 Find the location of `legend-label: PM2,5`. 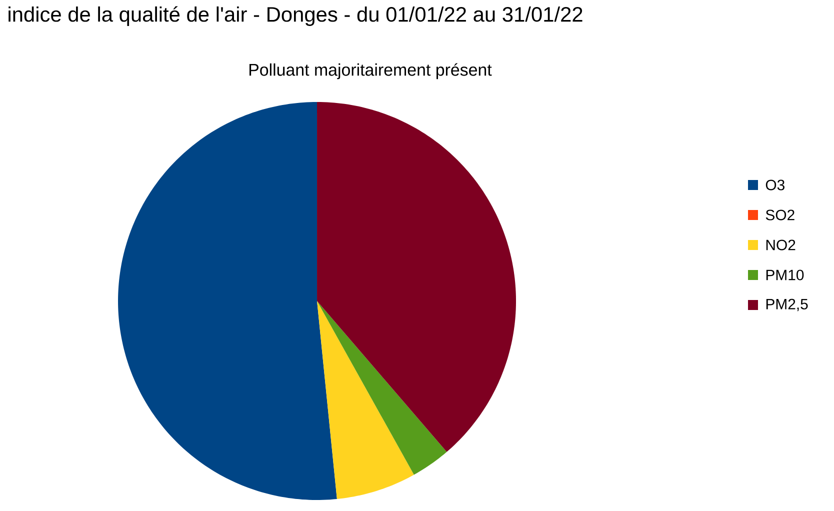

legend-label: PM2,5 is located at coordinates (787, 305).